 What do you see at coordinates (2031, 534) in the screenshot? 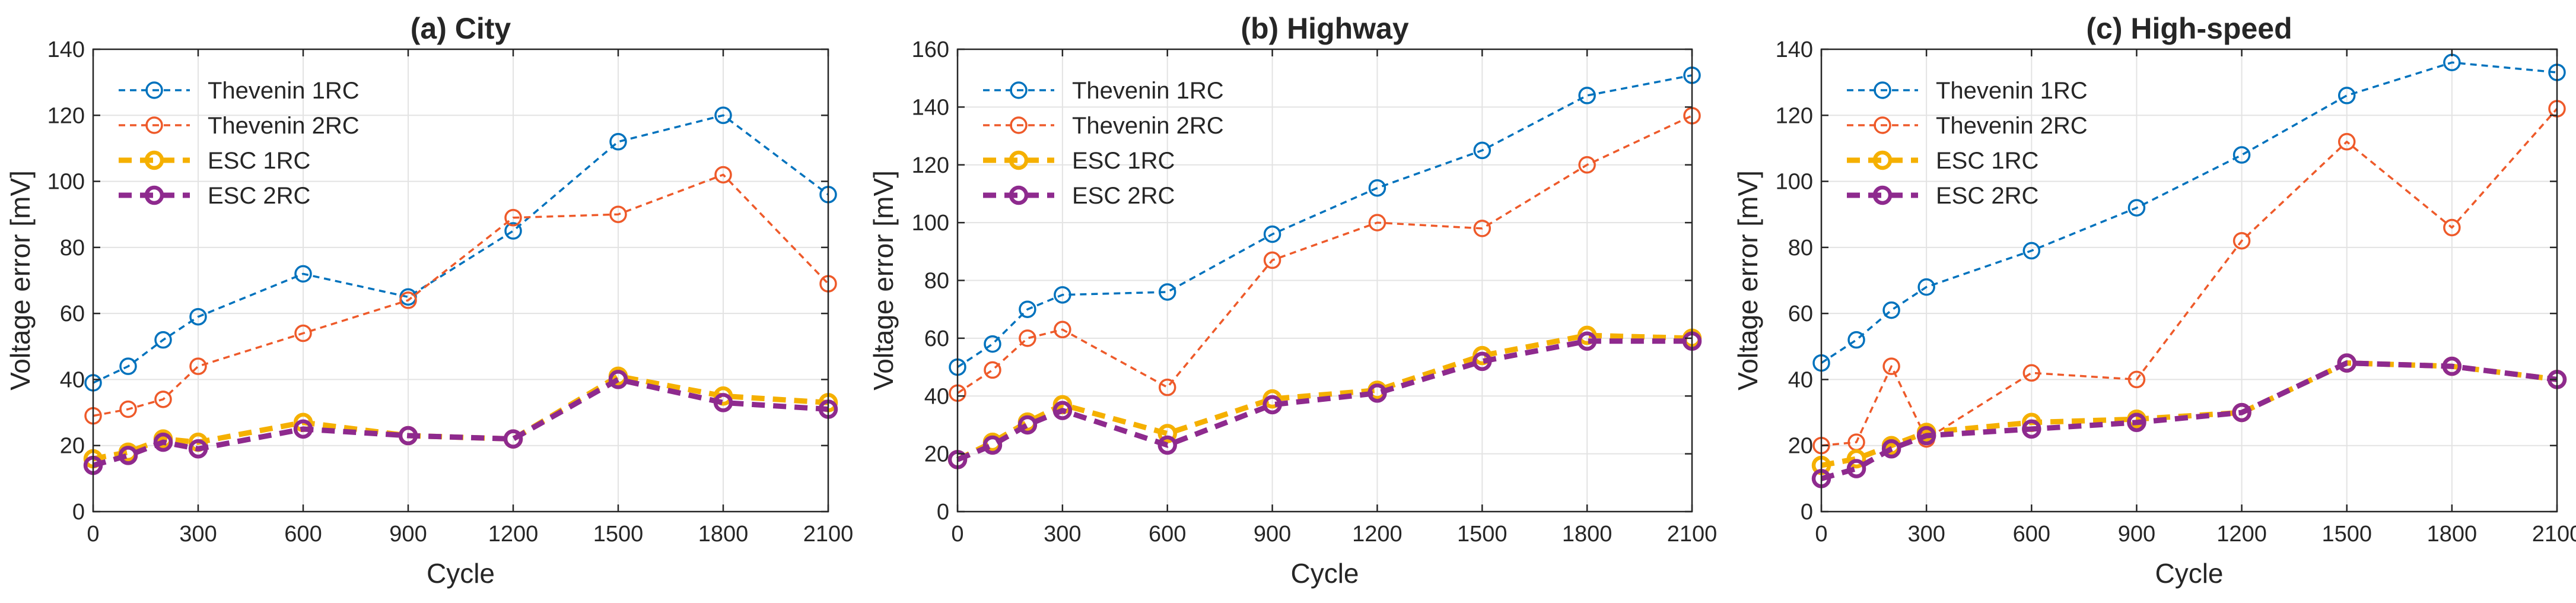
I see `x-tick-label: 600` at bounding box center [2031, 534].